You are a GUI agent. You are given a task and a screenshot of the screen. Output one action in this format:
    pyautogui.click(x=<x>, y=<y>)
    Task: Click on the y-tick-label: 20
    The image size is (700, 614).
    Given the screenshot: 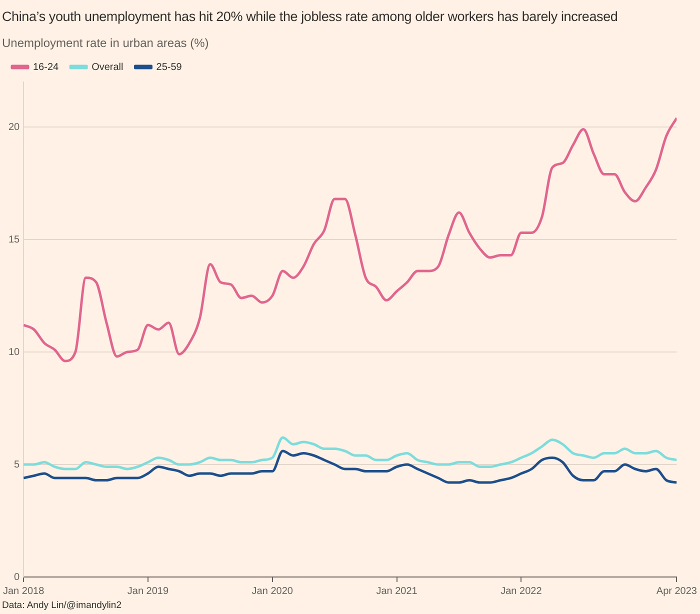 What is the action you would take?
    pyautogui.click(x=14, y=127)
    